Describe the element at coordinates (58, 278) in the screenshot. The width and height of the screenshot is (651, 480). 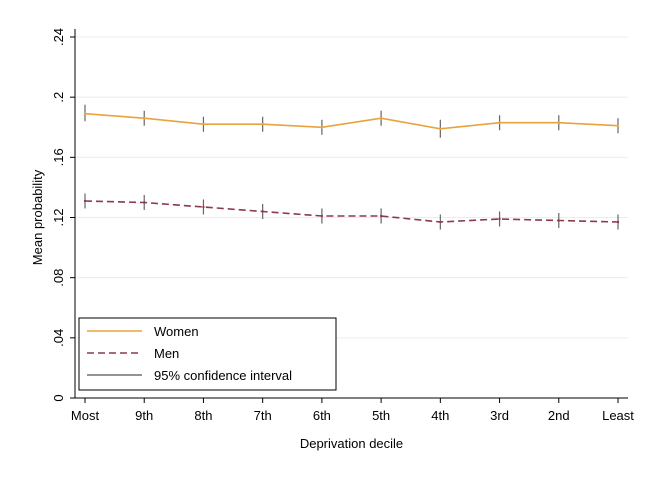
I see `y-tick-label: .08` at that location.